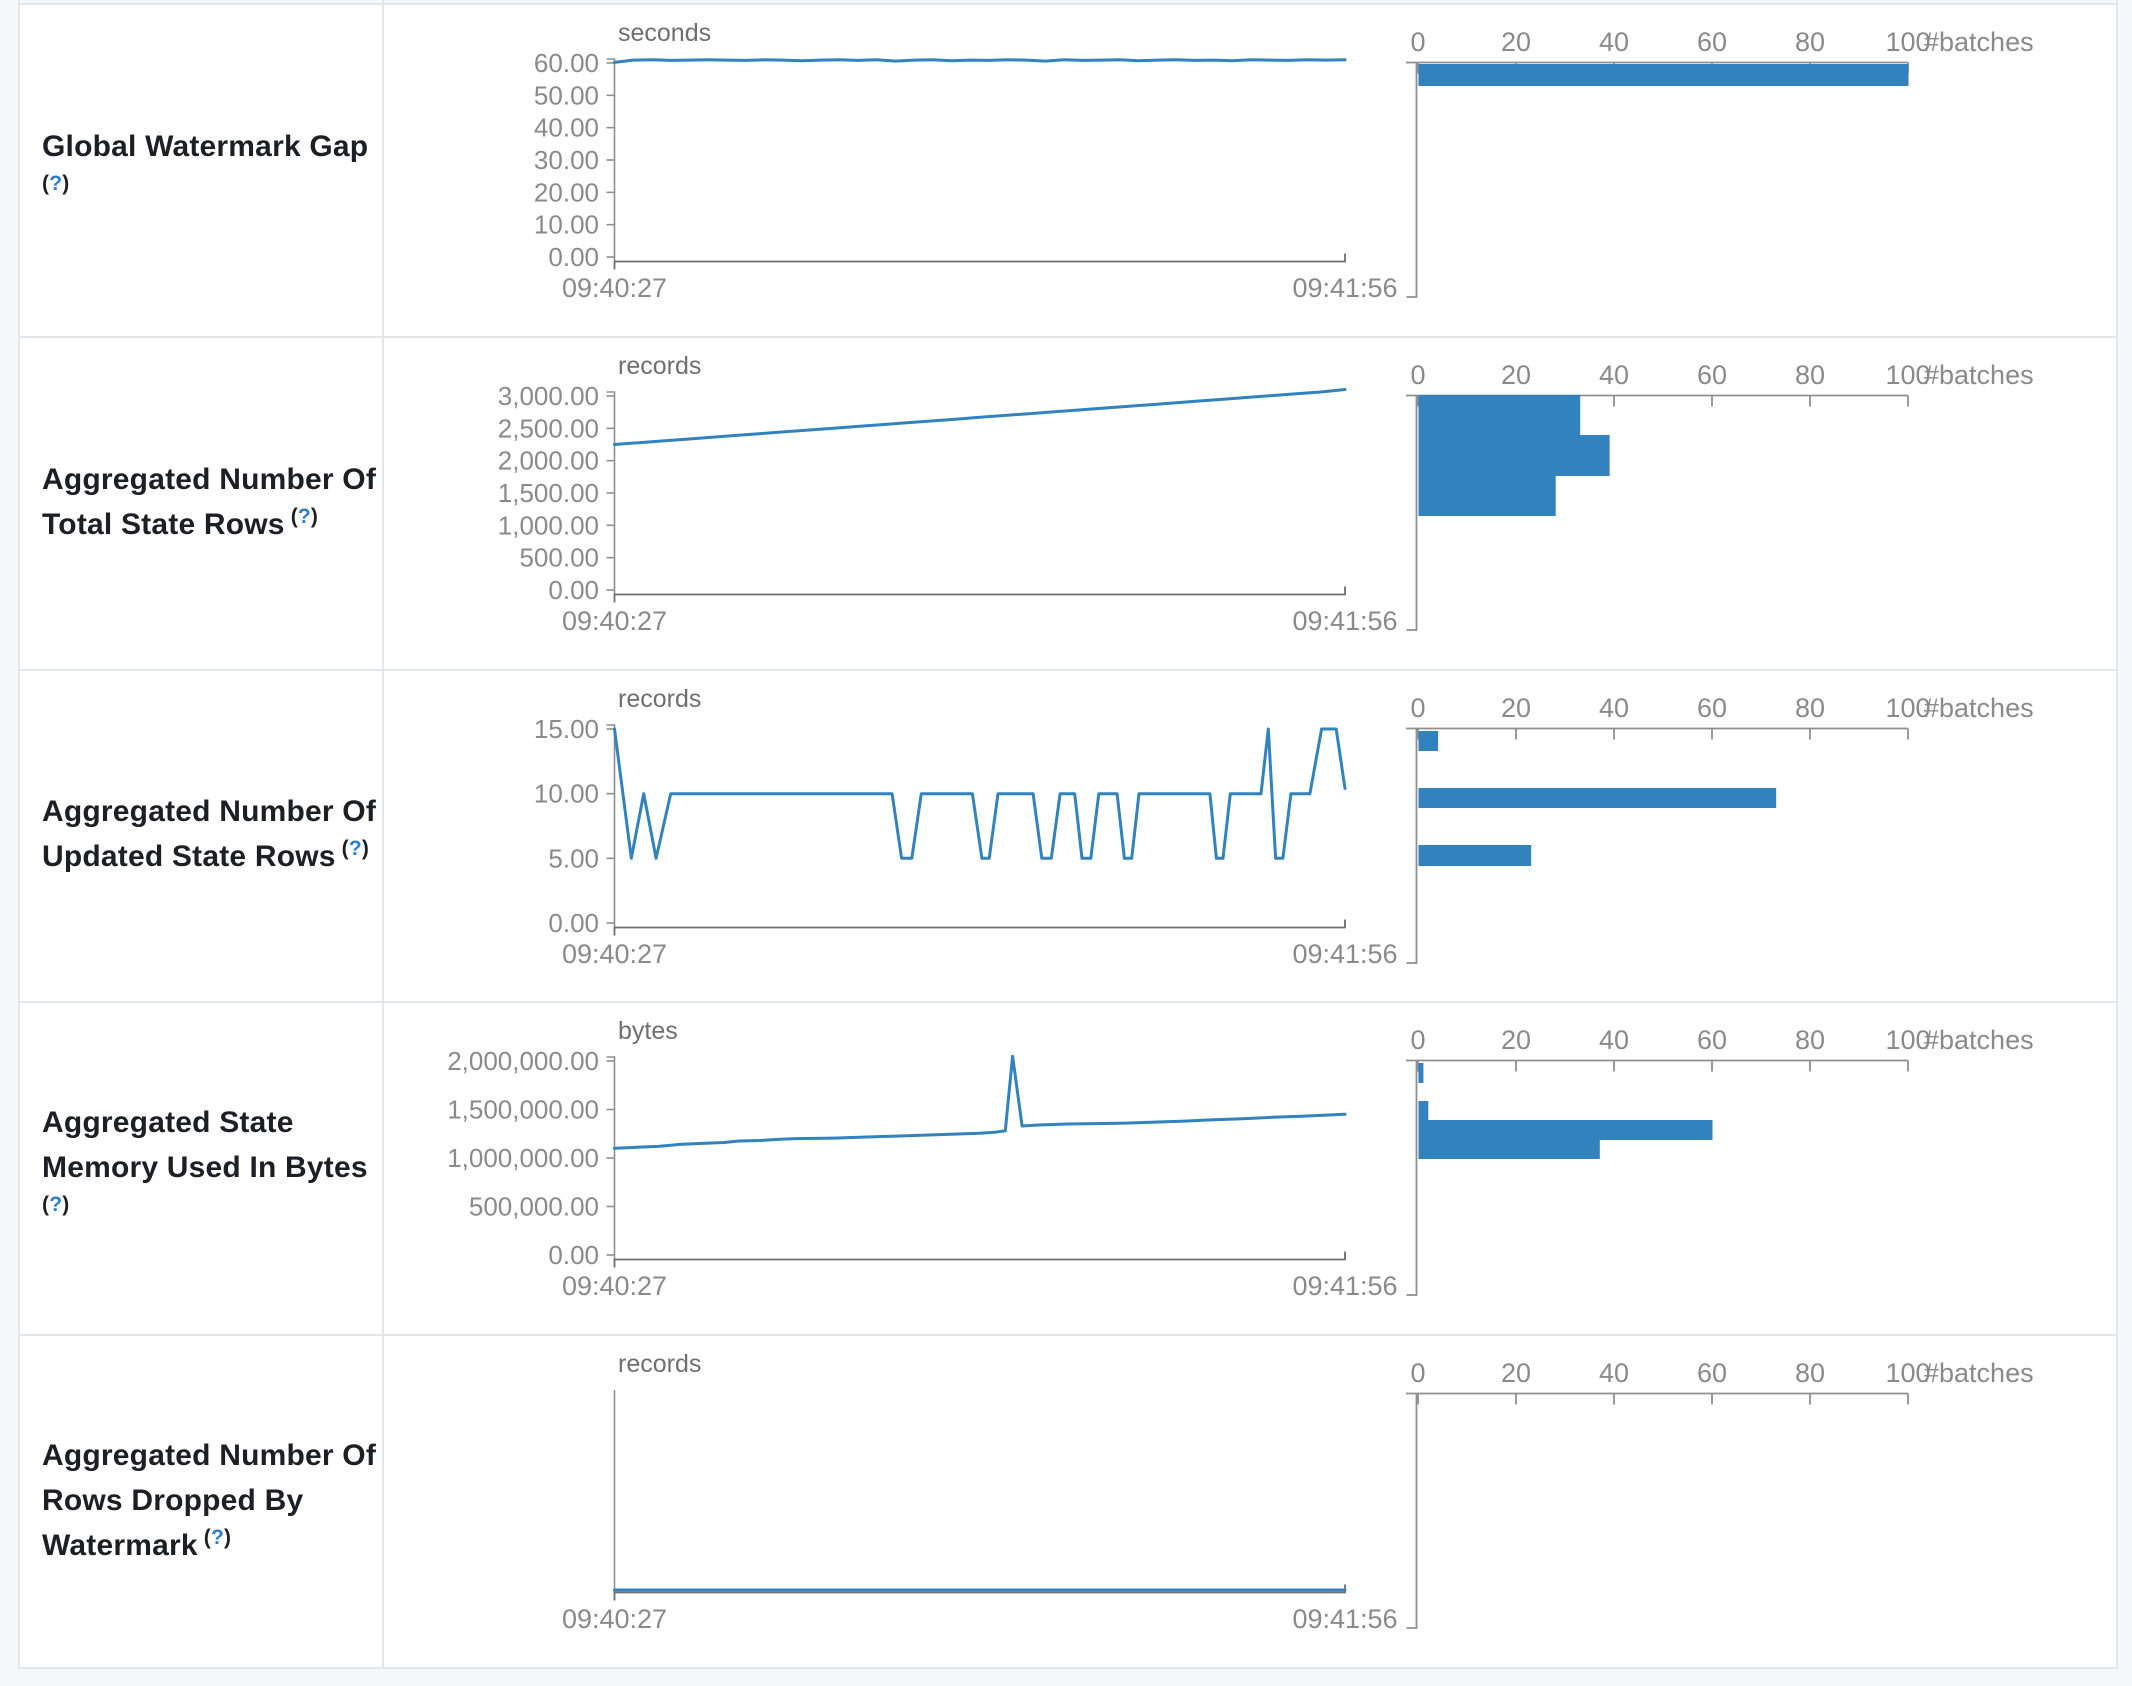  Describe the element at coordinates (566, 225) in the screenshot. I see `y-tick-label: 10.00` at that location.